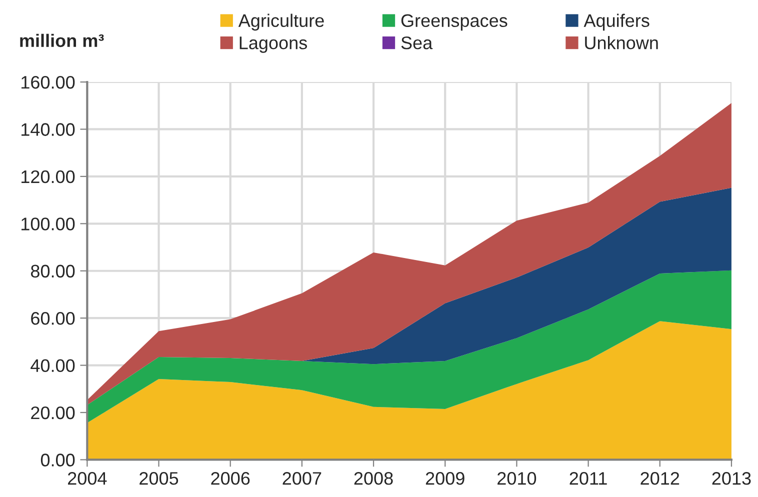 The width and height of the screenshot is (758, 497). Describe the element at coordinates (57, 460) in the screenshot. I see `y-tick-label: 0.00` at that location.